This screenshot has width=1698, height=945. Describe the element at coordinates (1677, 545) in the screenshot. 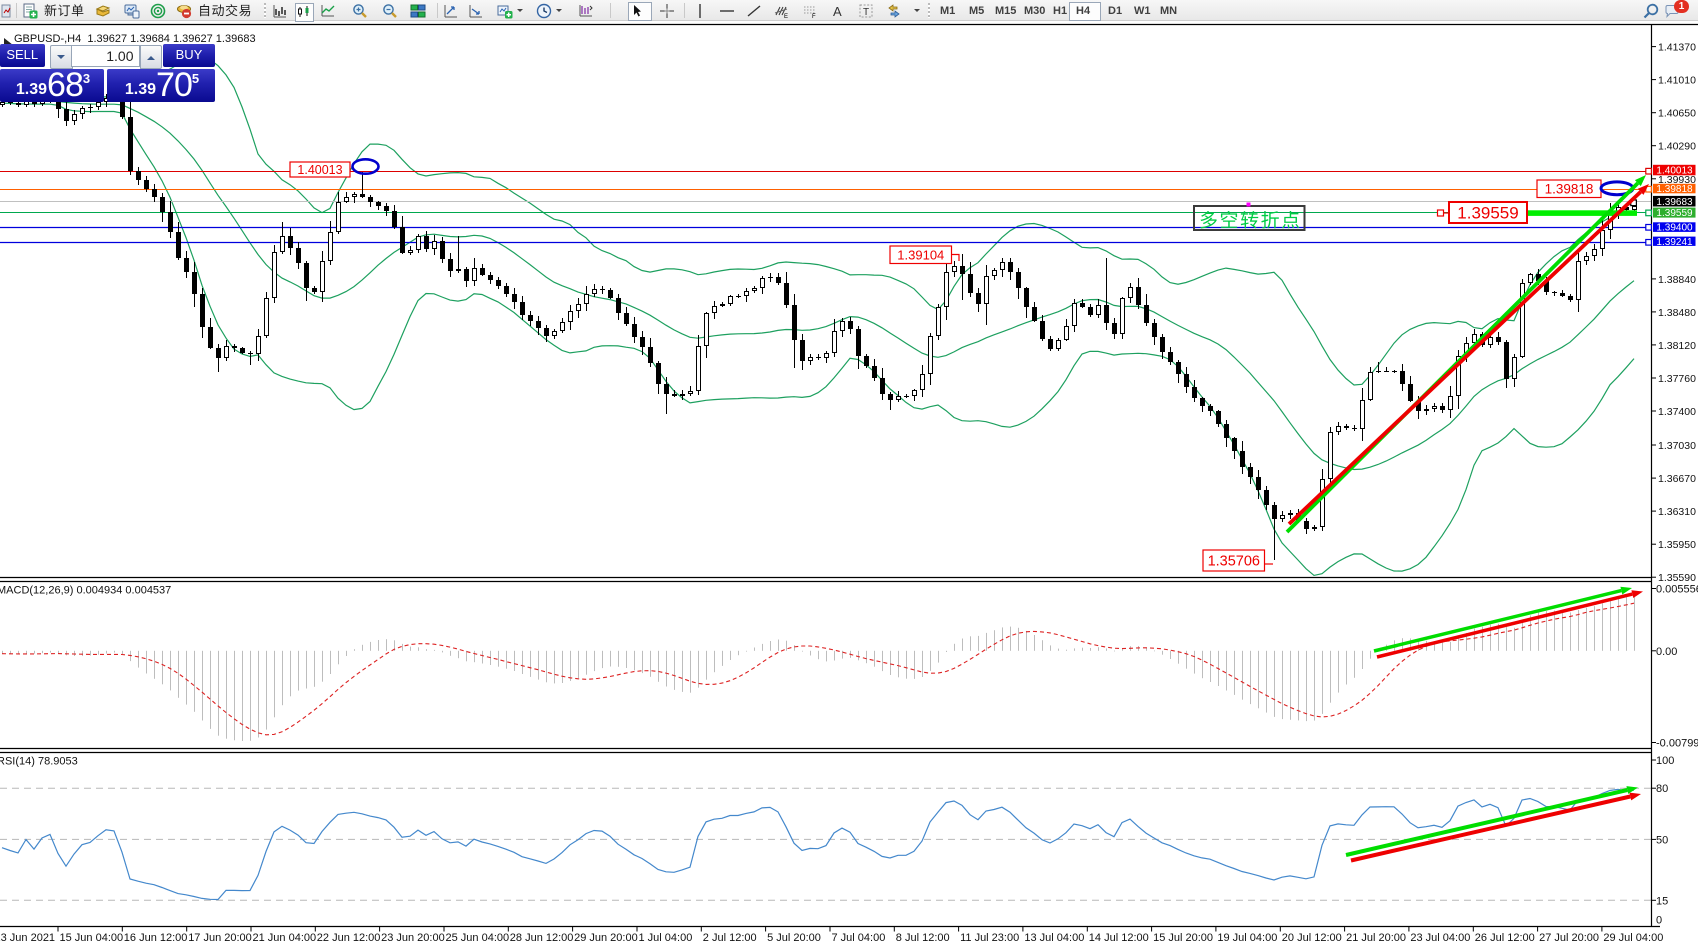

I see `svg-text: 1.35950` at that location.